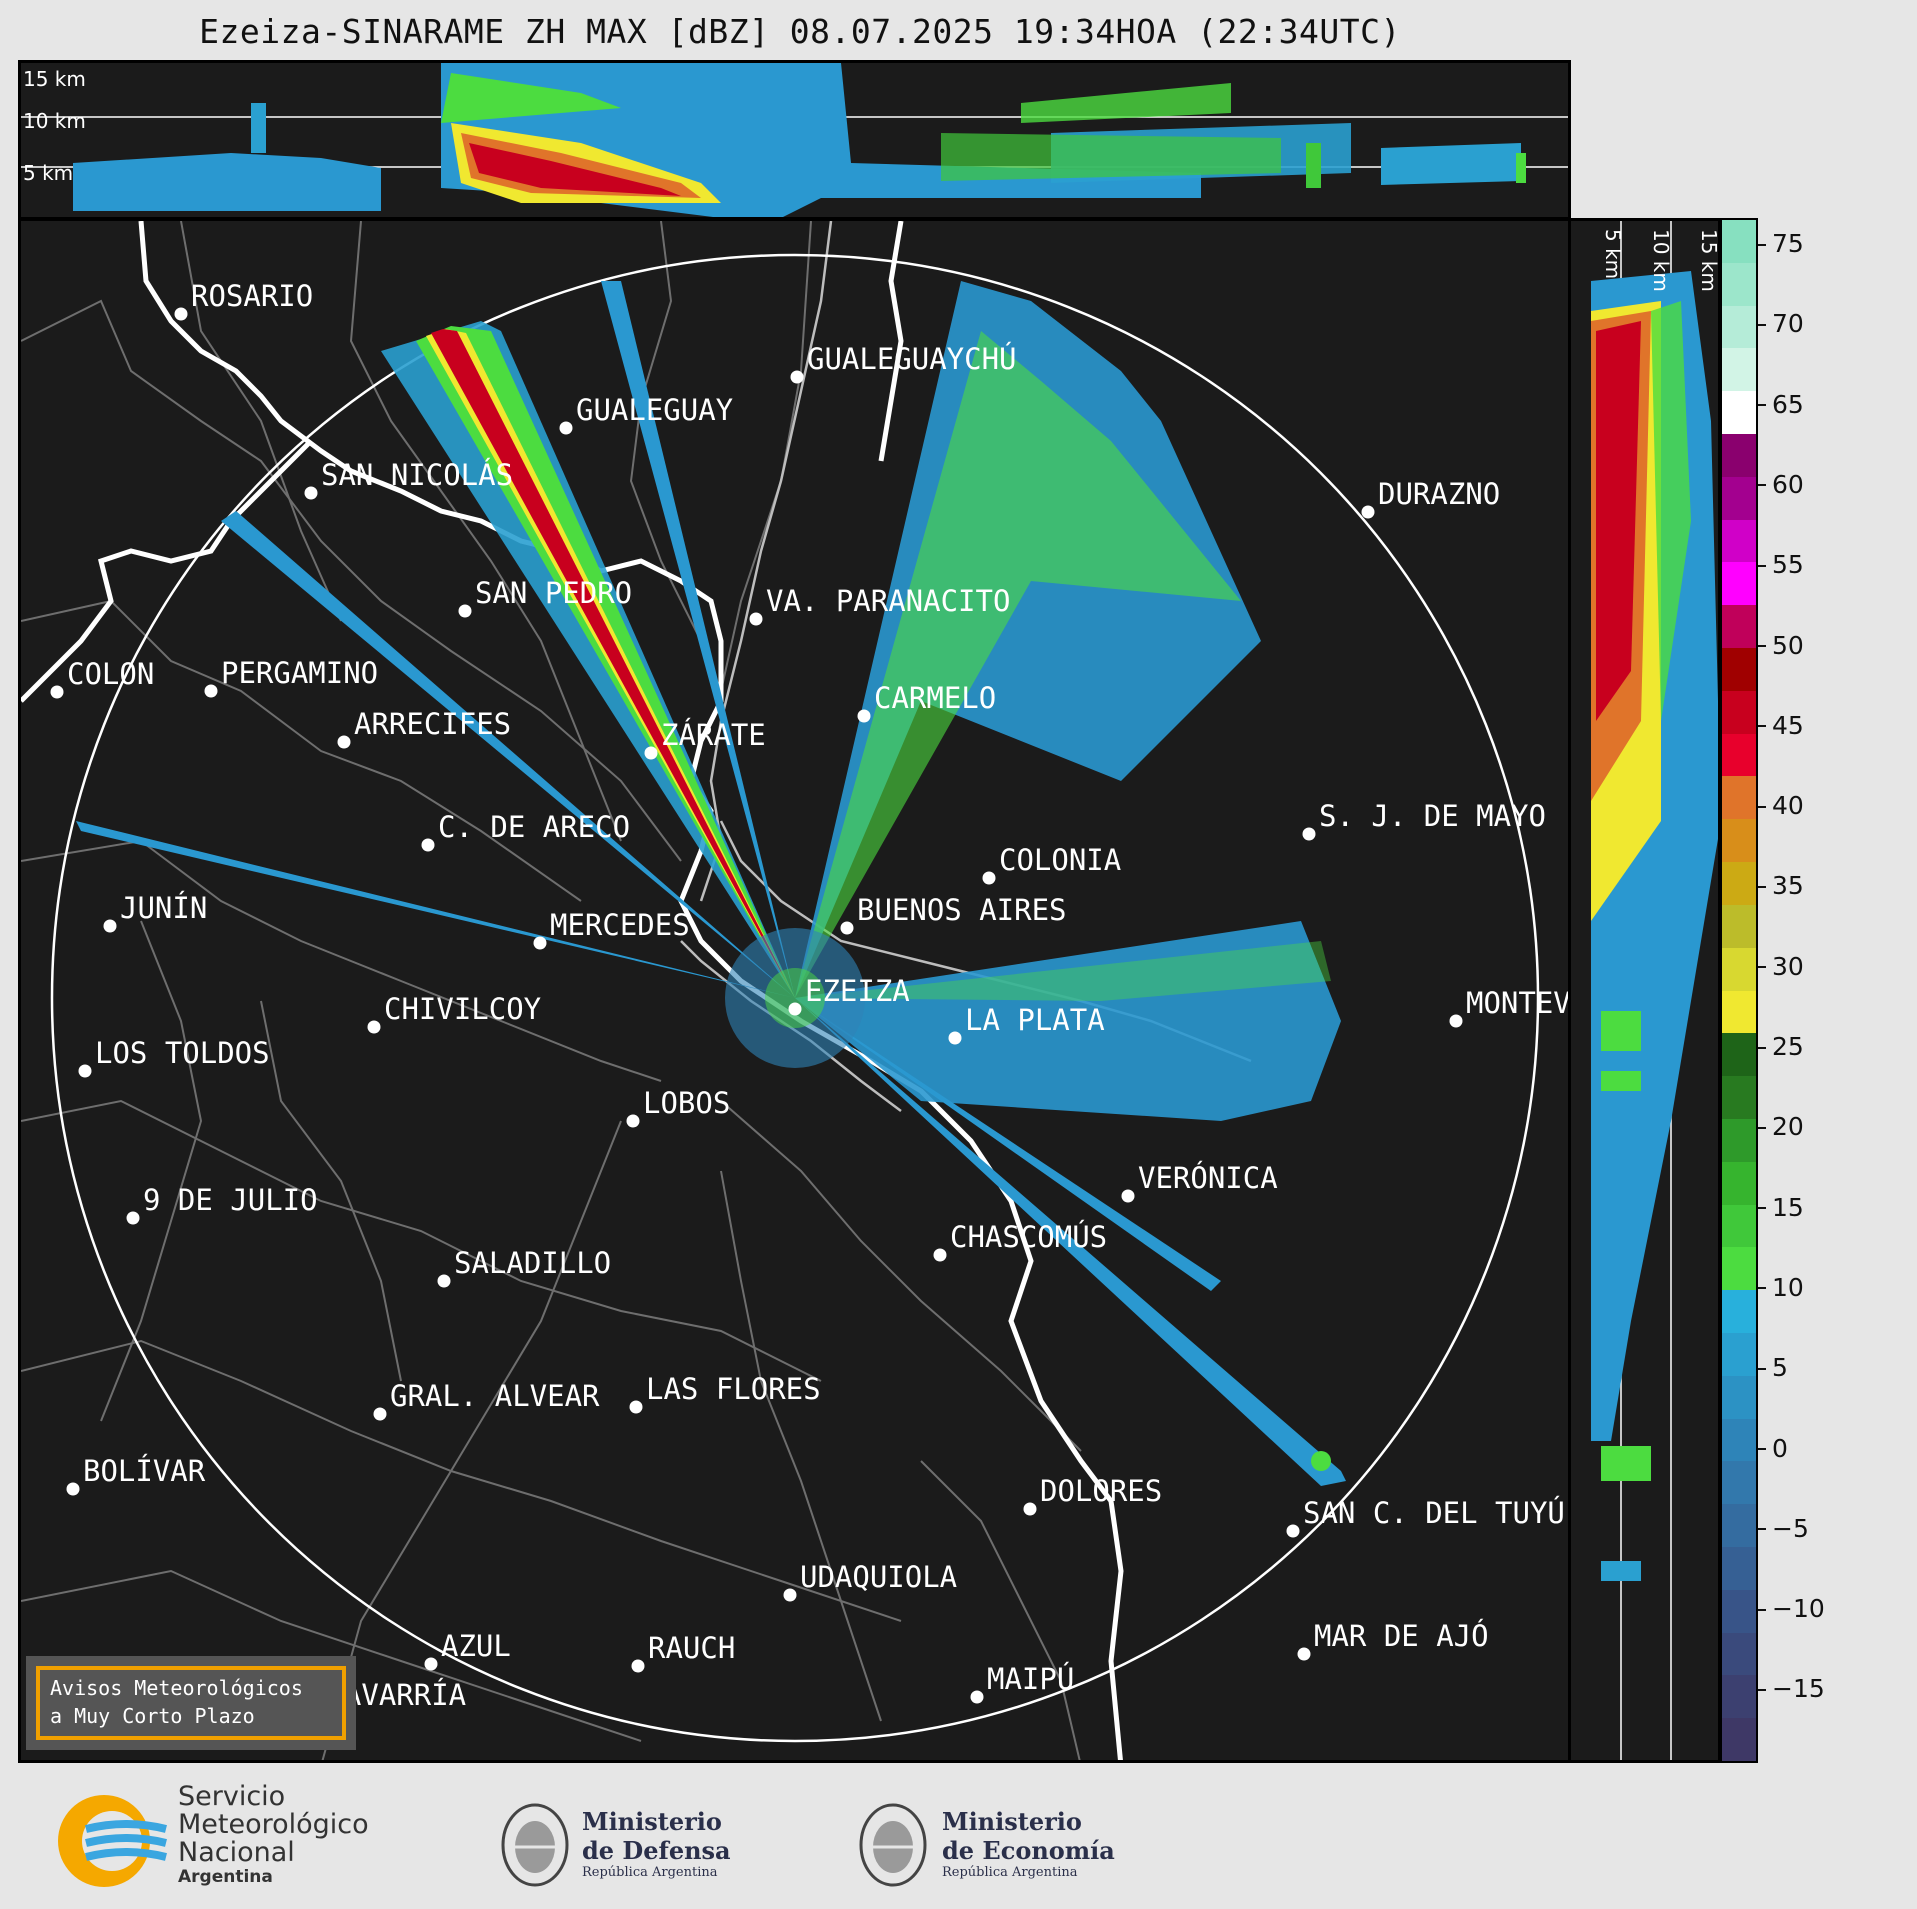 This screenshot has width=1917, height=1909. I want to click on city-label: VERÓNICA, so click(1208, 1178).